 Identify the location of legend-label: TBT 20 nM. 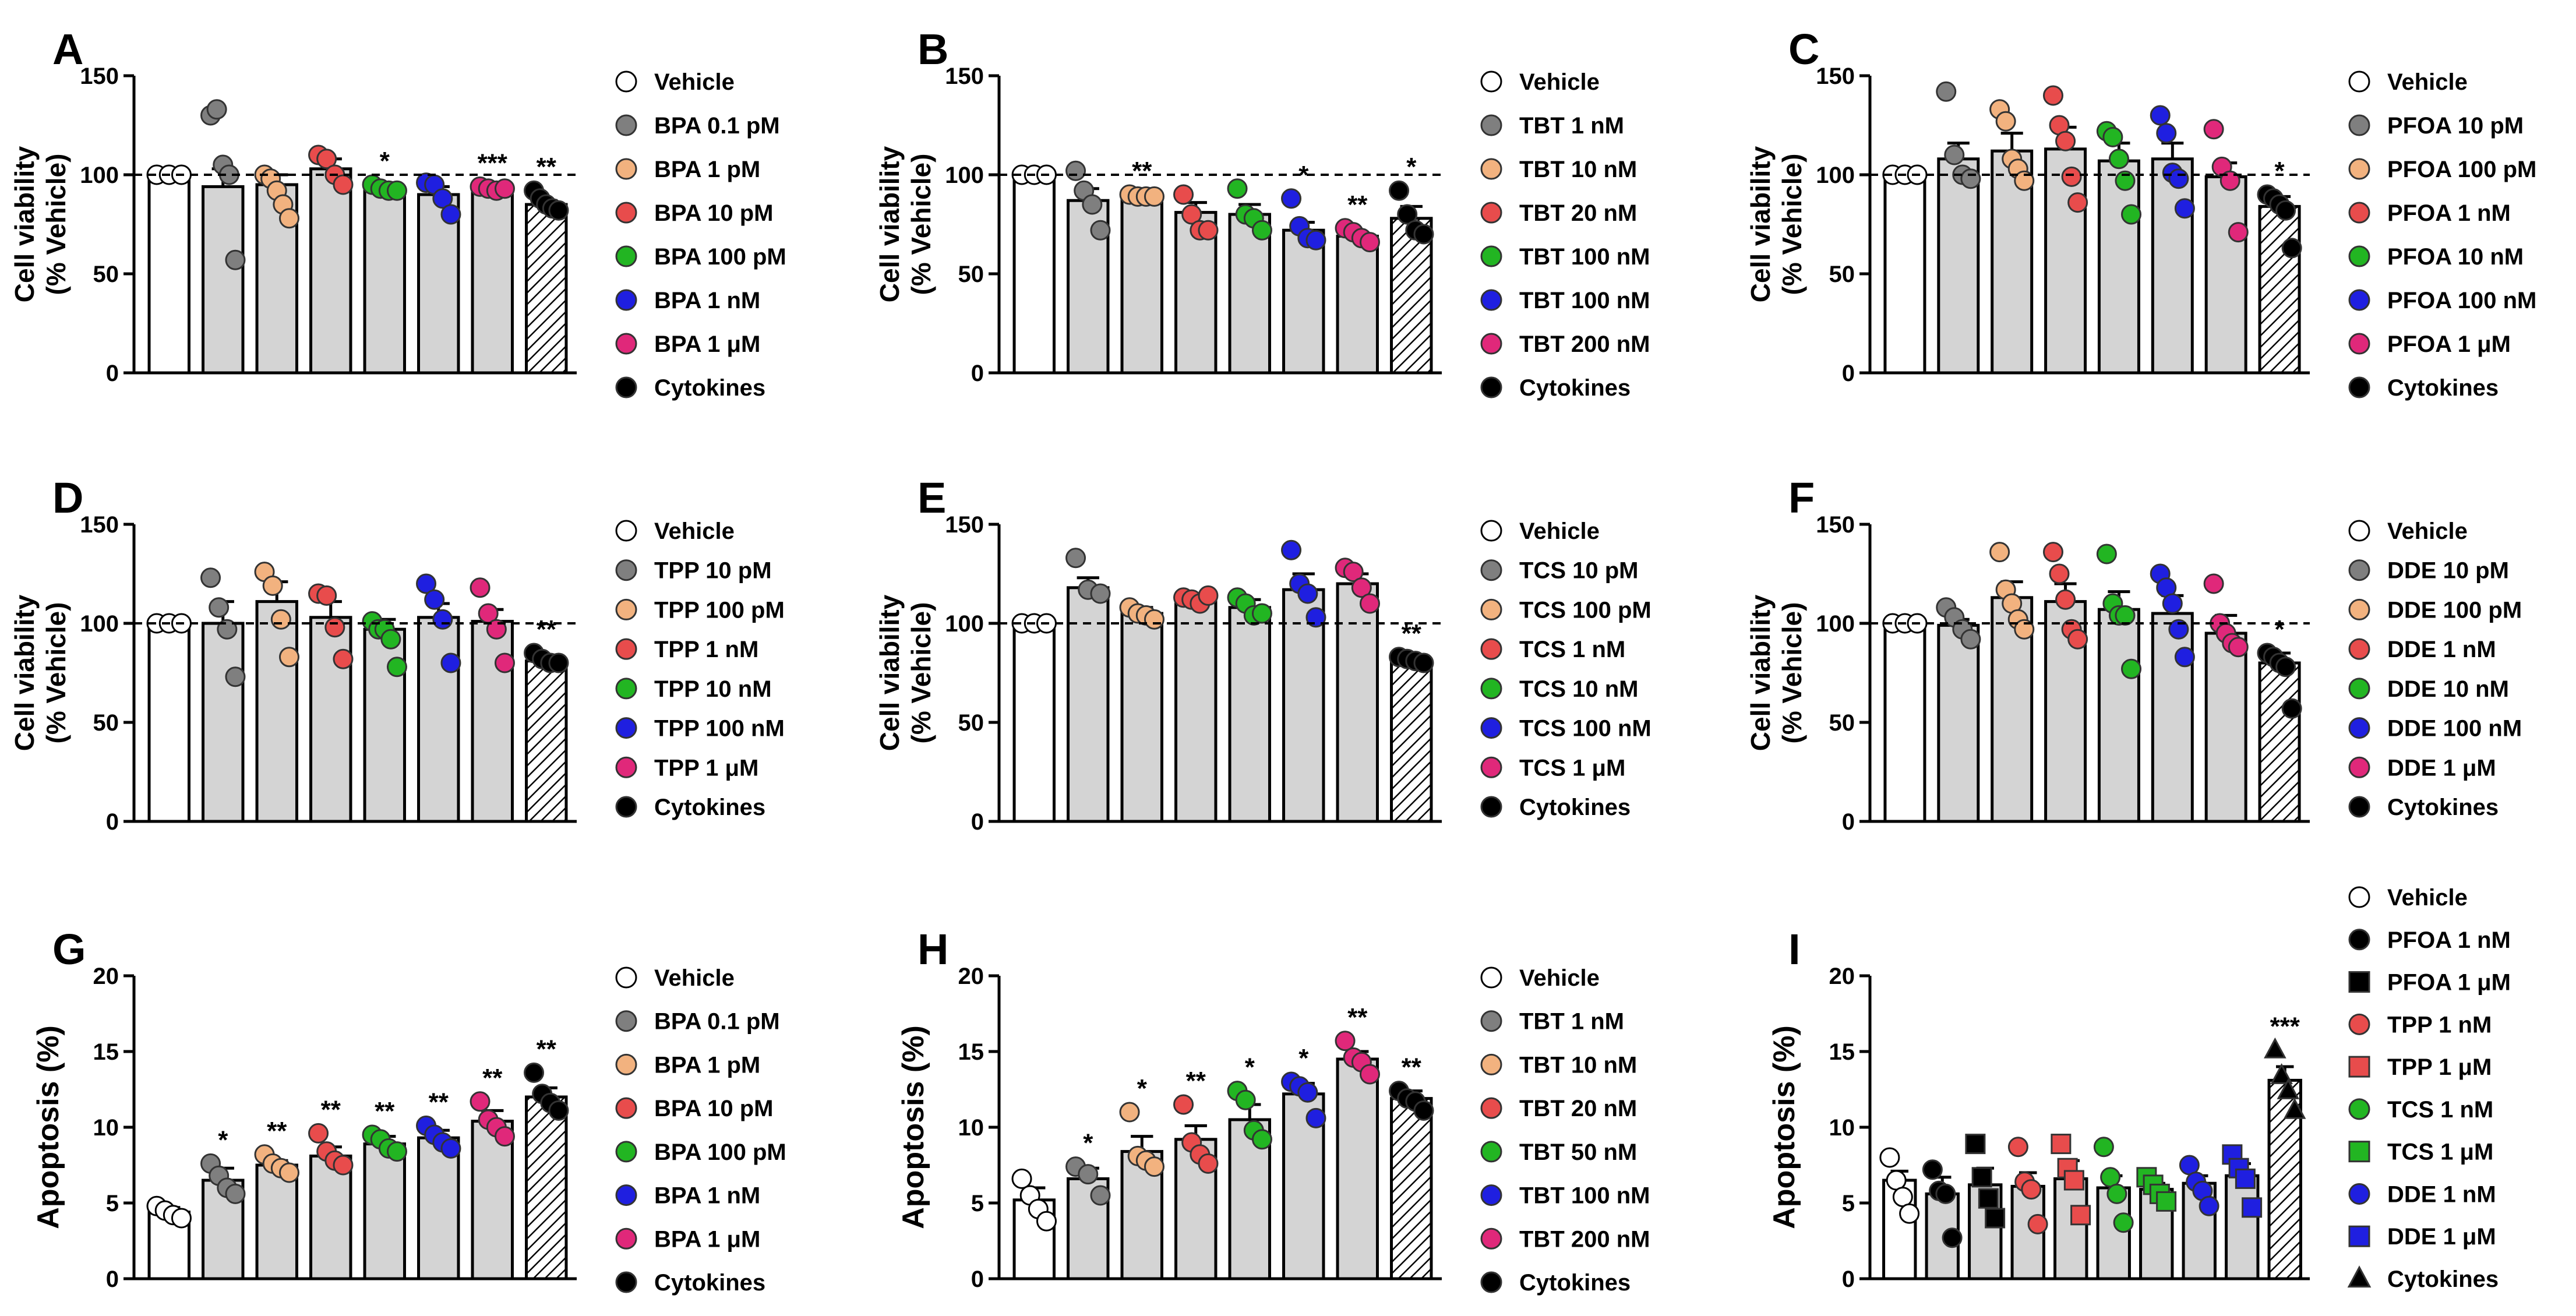
(1578, 213).